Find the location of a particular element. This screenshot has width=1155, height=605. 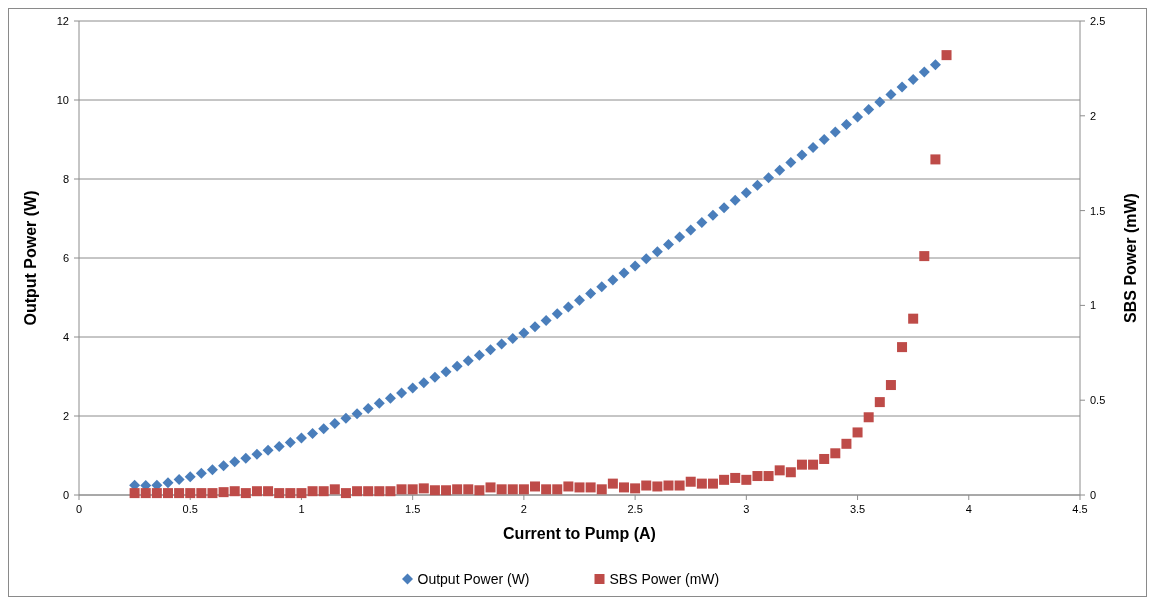

x-tick-label: 2 is located at coordinates (523, 509).